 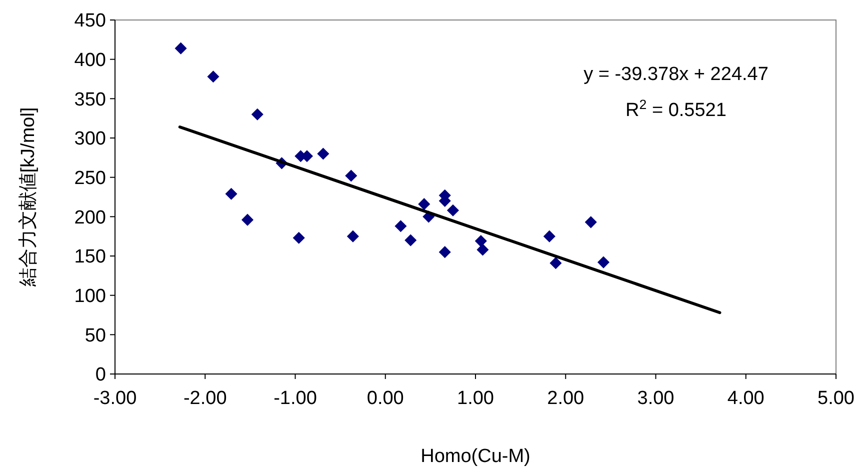 I want to click on x-tick-label: -3.00, so click(x=115, y=398).